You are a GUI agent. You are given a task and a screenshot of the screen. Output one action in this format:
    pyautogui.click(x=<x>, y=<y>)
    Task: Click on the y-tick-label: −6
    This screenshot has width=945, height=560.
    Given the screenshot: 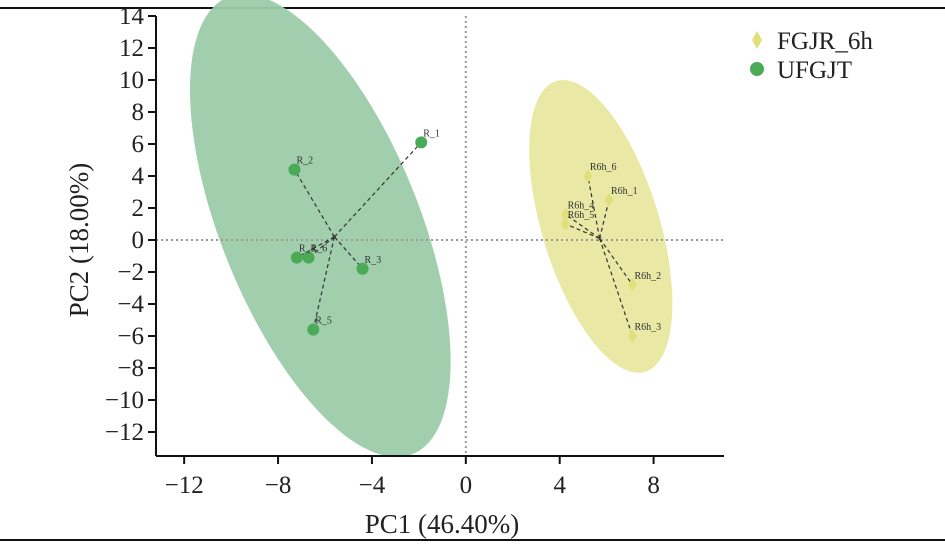 What is the action you would take?
    pyautogui.click(x=130, y=336)
    